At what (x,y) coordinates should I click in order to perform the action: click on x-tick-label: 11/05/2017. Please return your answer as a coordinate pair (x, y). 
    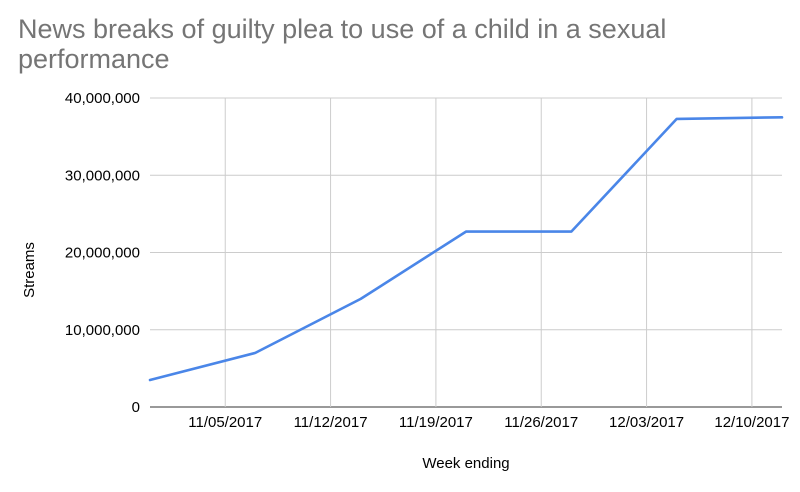
    Looking at the image, I should click on (225, 422).